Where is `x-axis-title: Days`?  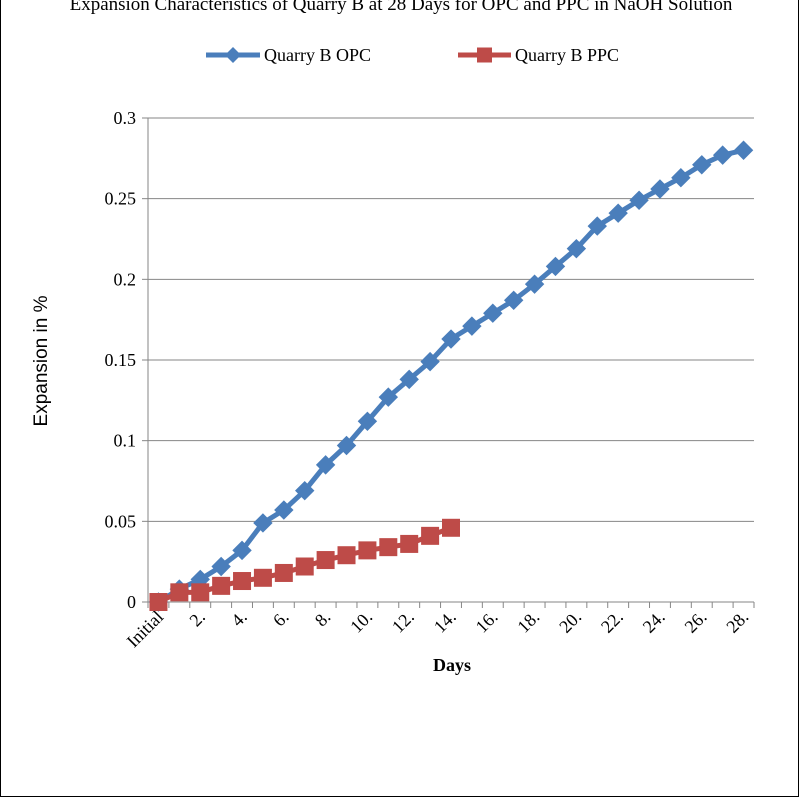 x-axis-title: Days is located at coordinates (452, 665).